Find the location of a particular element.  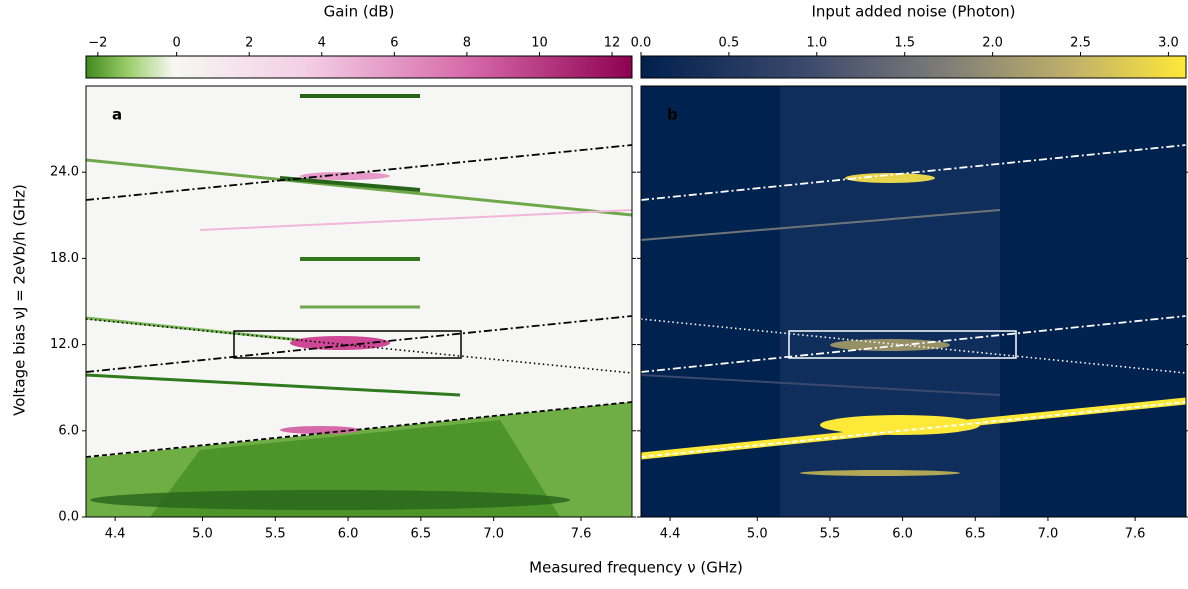

colorbar-tick-label: 1.5 is located at coordinates (904, 43).